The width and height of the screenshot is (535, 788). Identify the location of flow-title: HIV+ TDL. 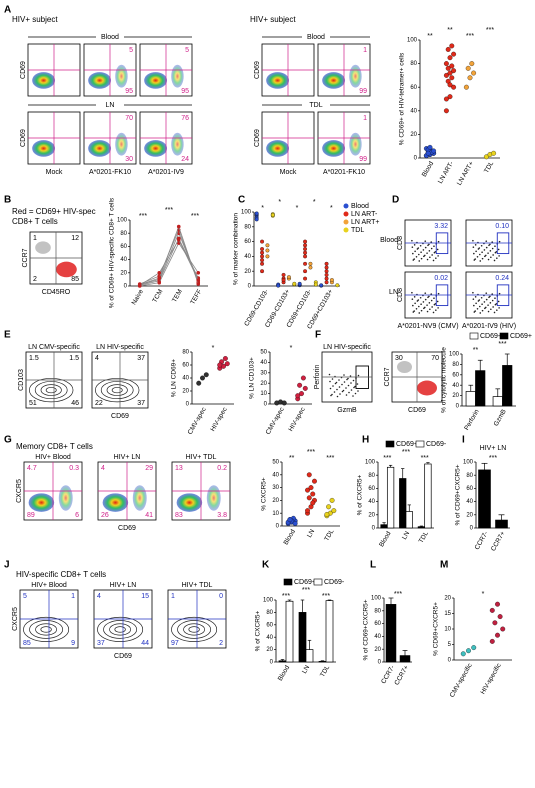
(197, 585).